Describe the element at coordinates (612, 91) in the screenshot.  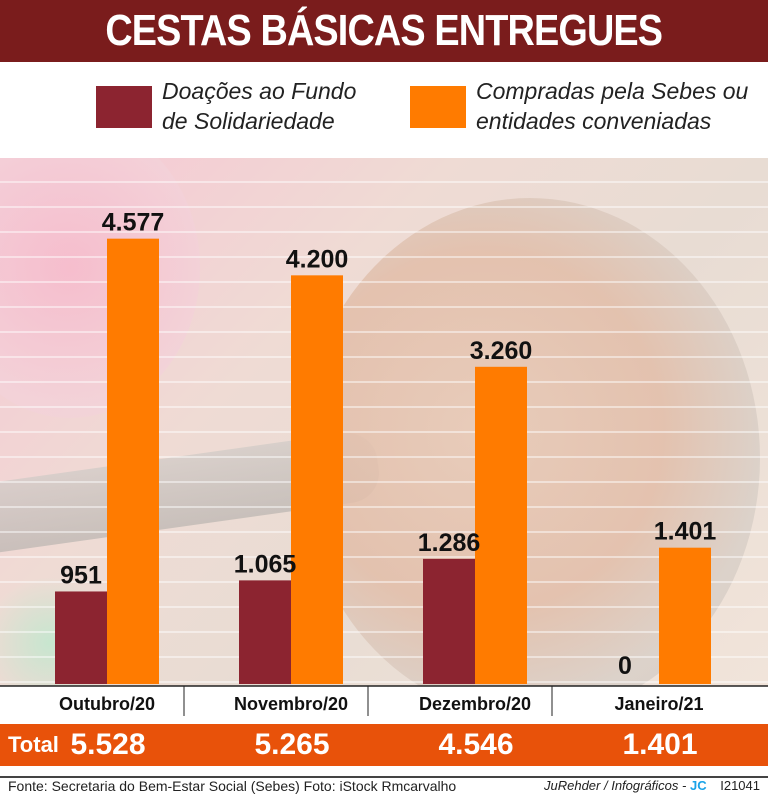
I see `legend-purchased-line1: Compradas pela Sebes ou` at that location.